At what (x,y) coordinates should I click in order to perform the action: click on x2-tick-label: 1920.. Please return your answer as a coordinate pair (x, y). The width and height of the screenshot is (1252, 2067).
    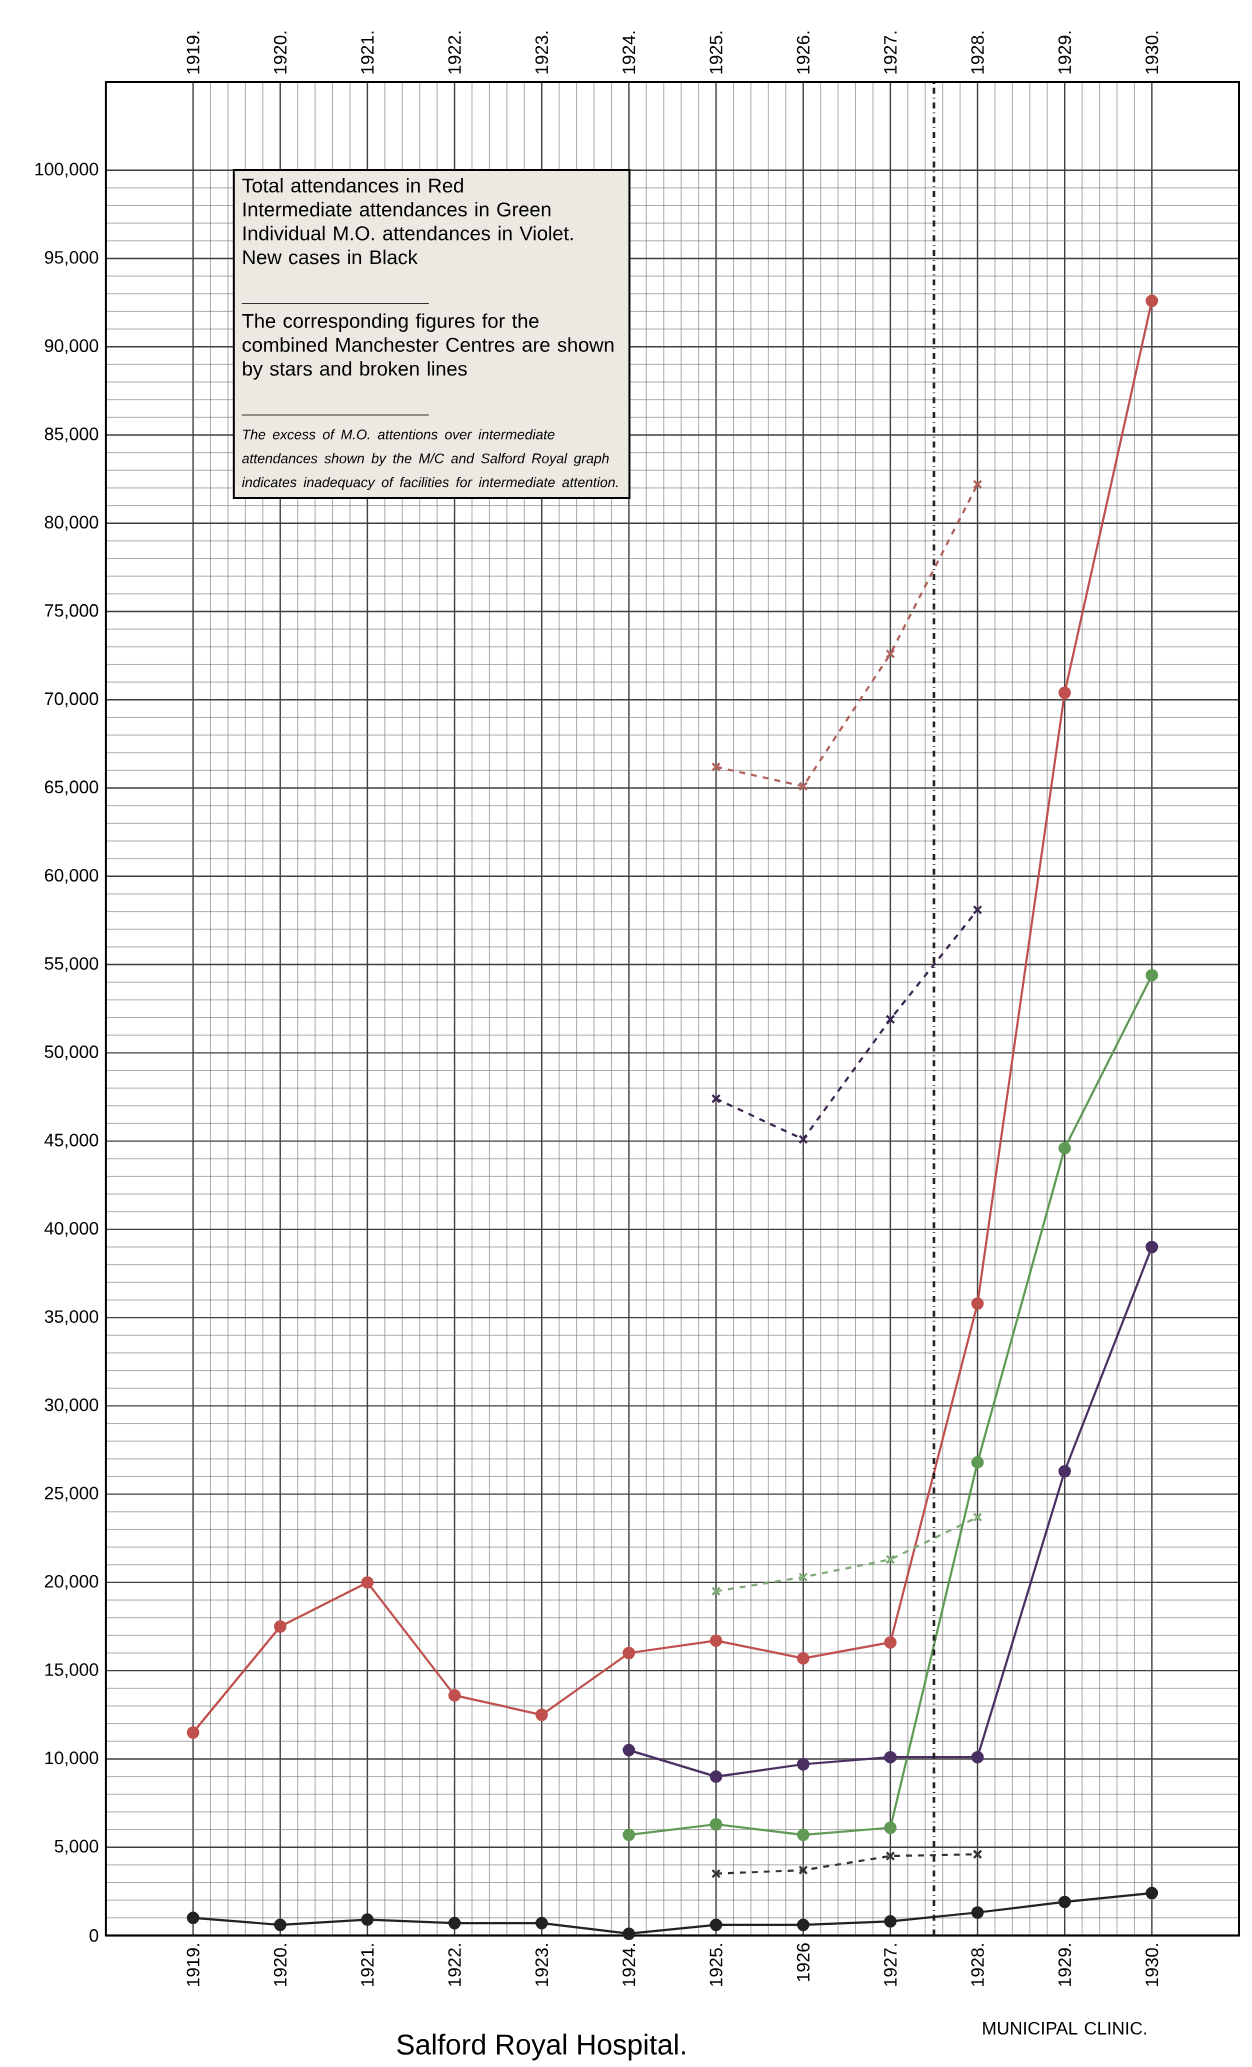
    Looking at the image, I should click on (280, 52).